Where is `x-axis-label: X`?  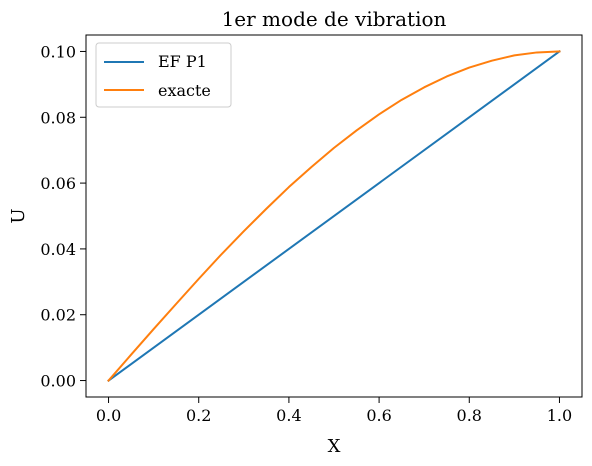
x-axis-label: X is located at coordinates (334, 446).